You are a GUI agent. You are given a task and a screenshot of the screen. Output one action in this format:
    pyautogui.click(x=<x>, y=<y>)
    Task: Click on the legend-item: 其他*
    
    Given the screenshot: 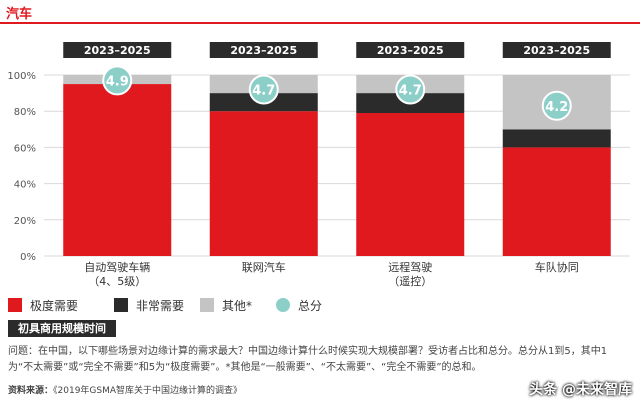 What is the action you would take?
    pyautogui.click(x=226, y=305)
    